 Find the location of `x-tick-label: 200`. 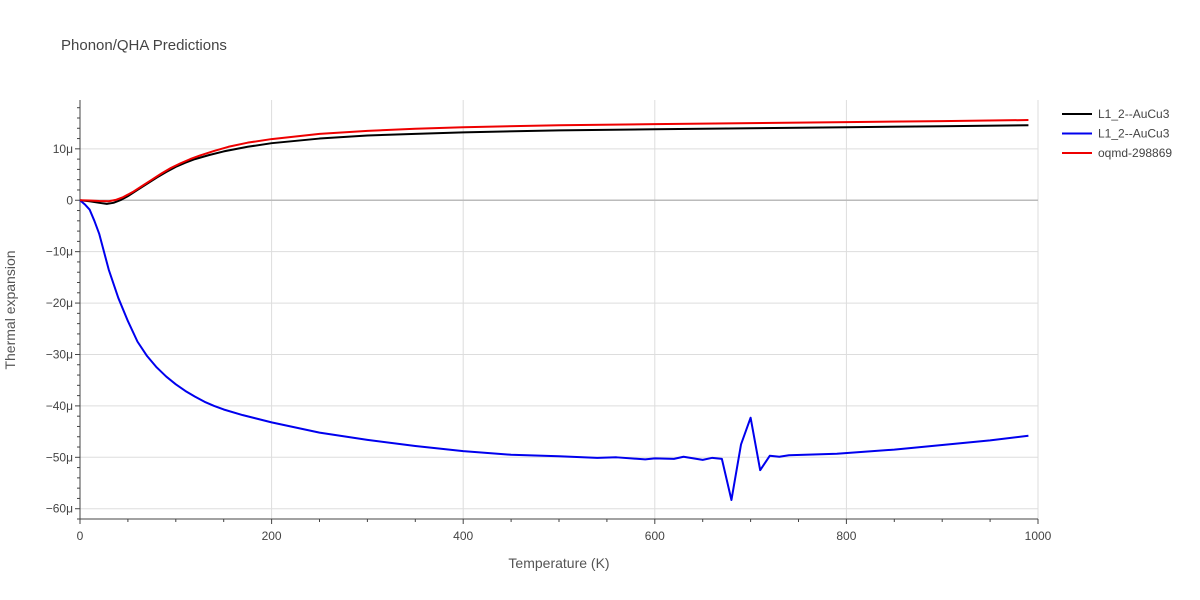

x-tick-label: 200 is located at coordinates (272, 536).